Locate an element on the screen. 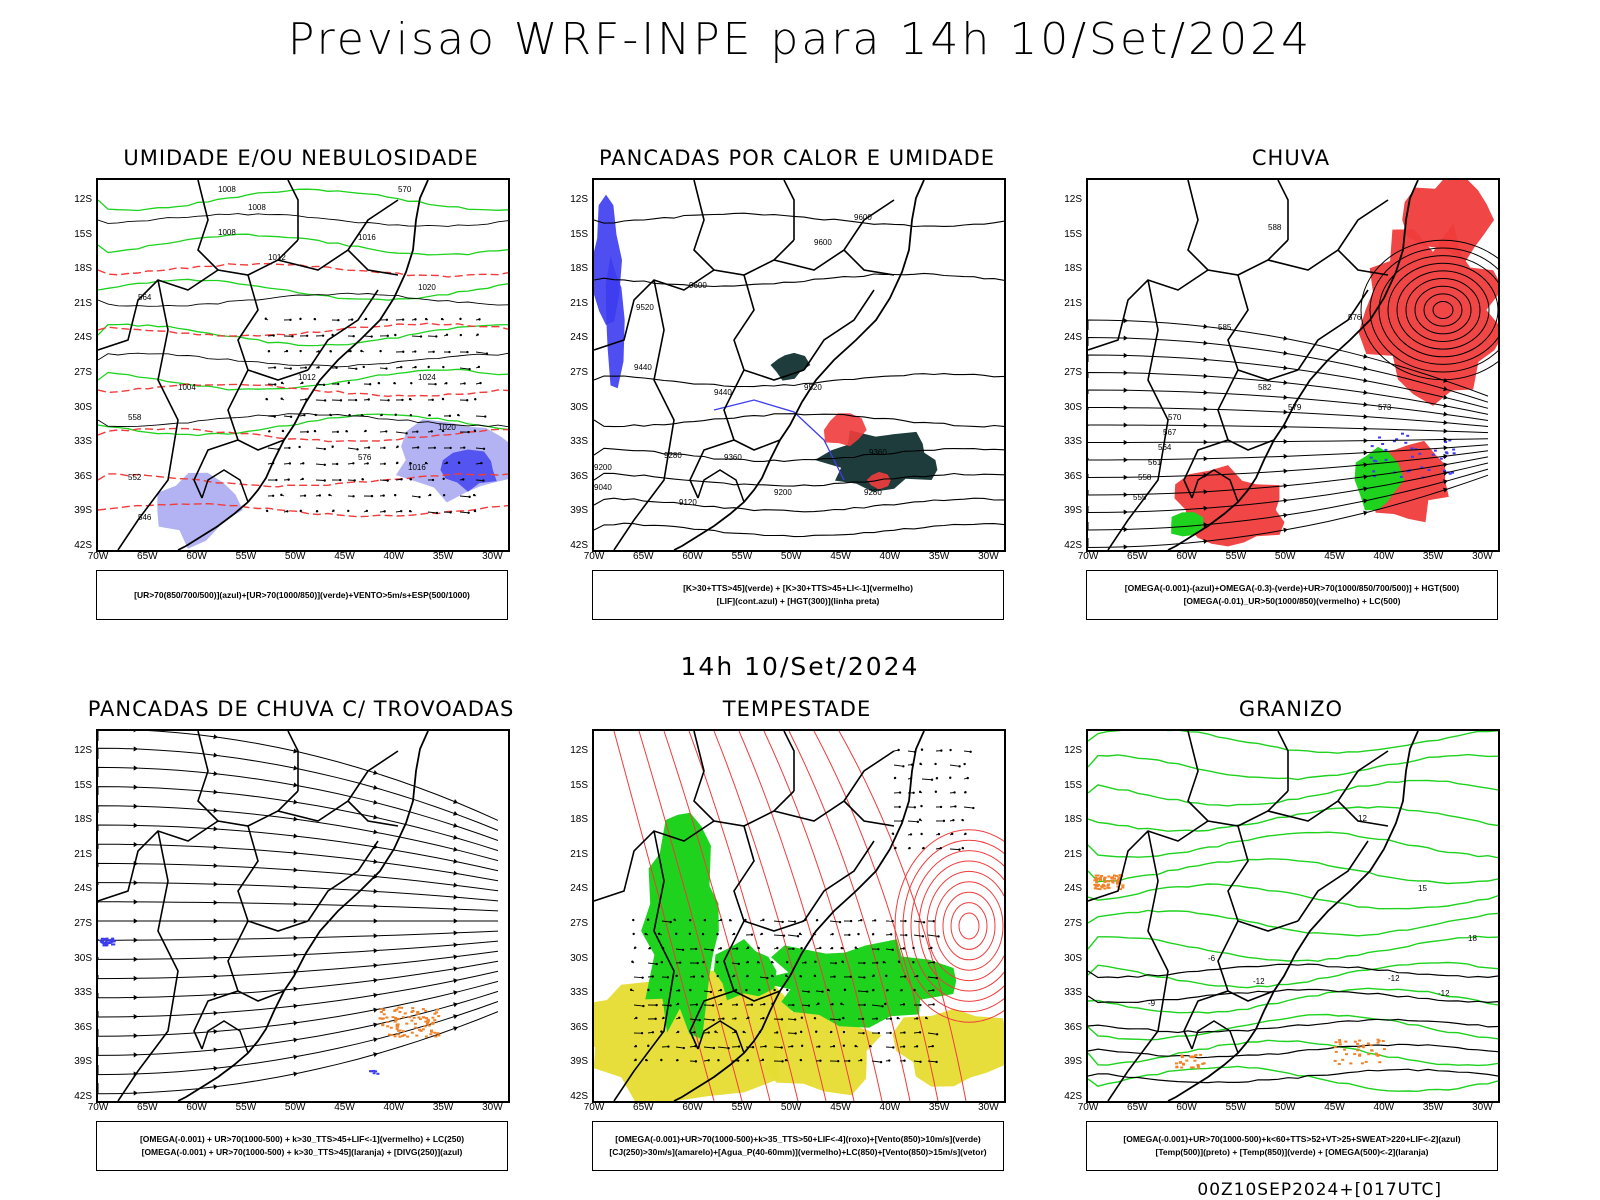  contour-label: 576 is located at coordinates (365, 457).